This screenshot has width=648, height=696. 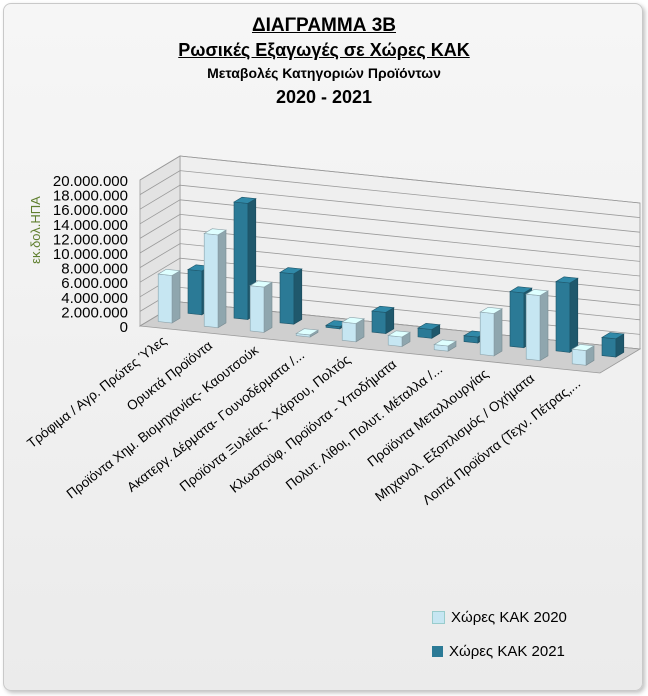 I want to click on y-axis-label: εκ.δολ.ΗΠΑ, so click(x=35, y=230).